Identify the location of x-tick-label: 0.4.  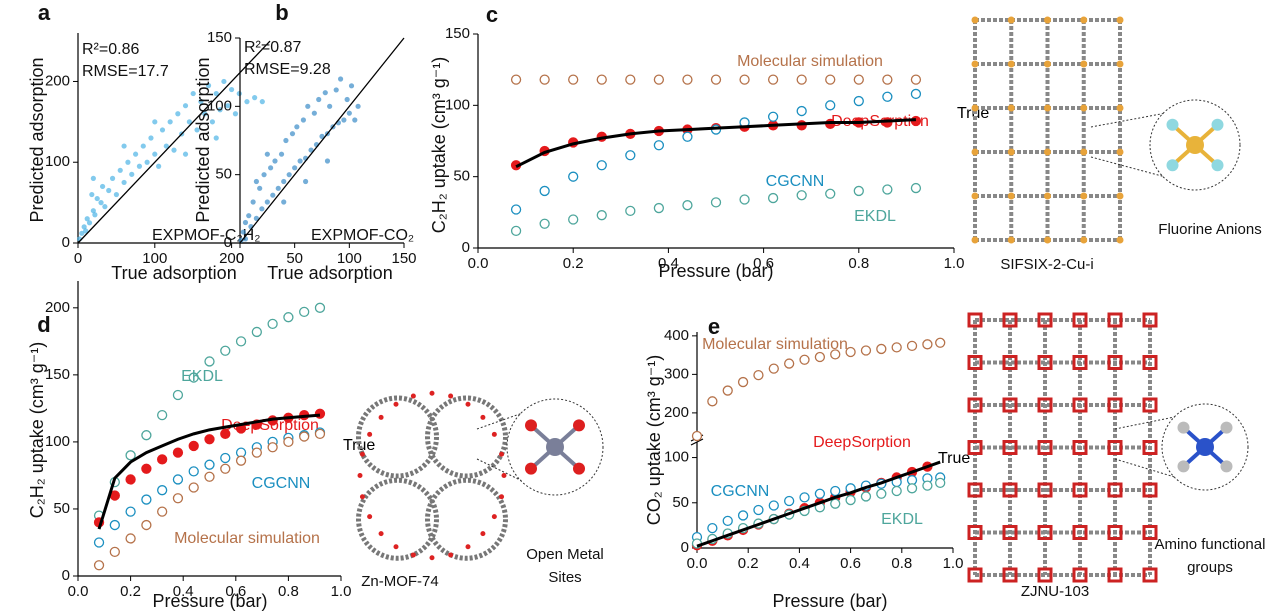
(668, 263).